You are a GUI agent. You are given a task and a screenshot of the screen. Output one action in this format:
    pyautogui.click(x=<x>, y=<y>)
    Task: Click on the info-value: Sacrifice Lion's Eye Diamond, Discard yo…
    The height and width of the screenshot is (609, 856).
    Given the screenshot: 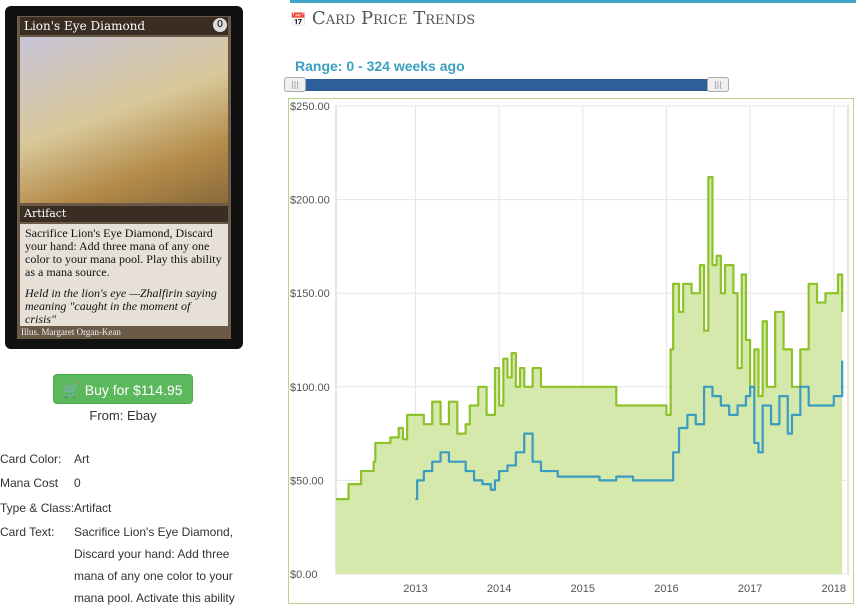 What is the action you would take?
    pyautogui.click(x=154, y=565)
    